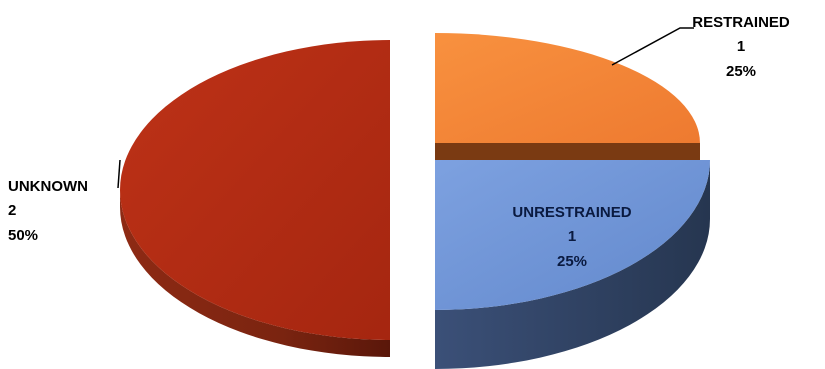  Describe the element at coordinates (741, 71) in the screenshot. I see `data-label-restrained-percent: 25%` at that location.